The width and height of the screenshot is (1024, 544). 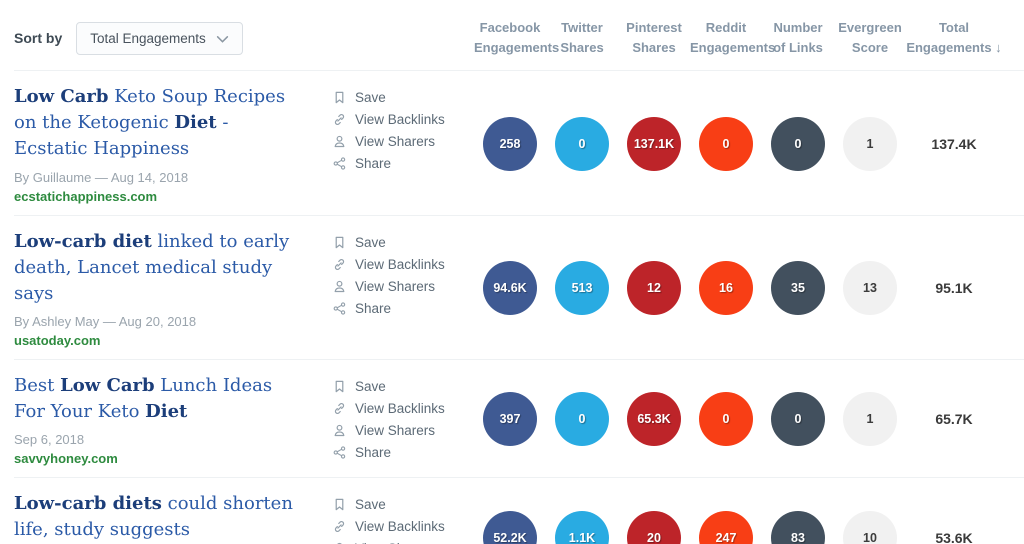 I want to click on pinterest-count-badge: 137.1K, so click(x=654, y=143).